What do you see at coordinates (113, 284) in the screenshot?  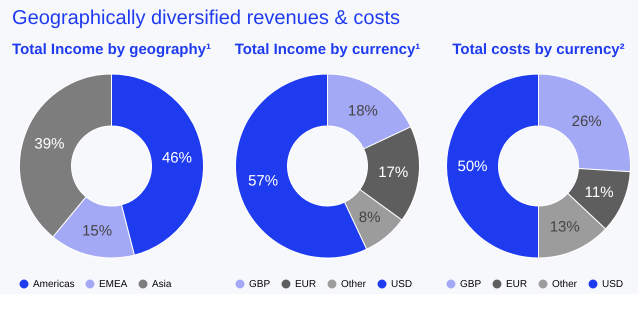 I see `legend-label: EMEA` at bounding box center [113, 284].